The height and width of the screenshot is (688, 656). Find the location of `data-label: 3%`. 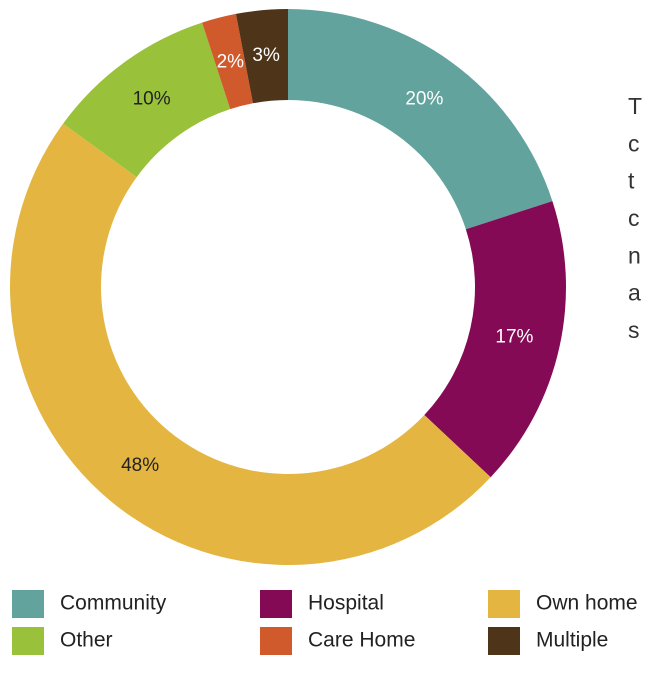

data-label: 3% is located at coordinates (266, 55).